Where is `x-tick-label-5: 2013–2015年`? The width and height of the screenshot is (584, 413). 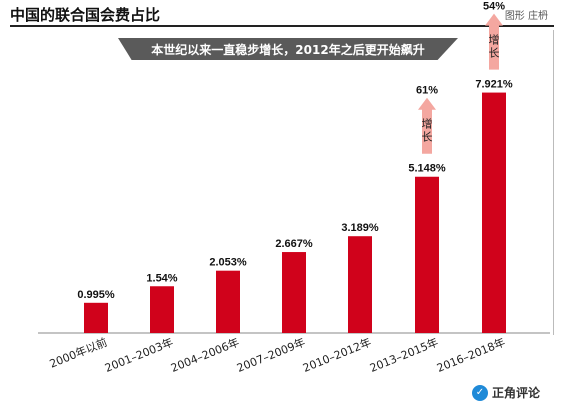 x-tick-label-5: 2013–2015年 is located at coordinates (404, 355).